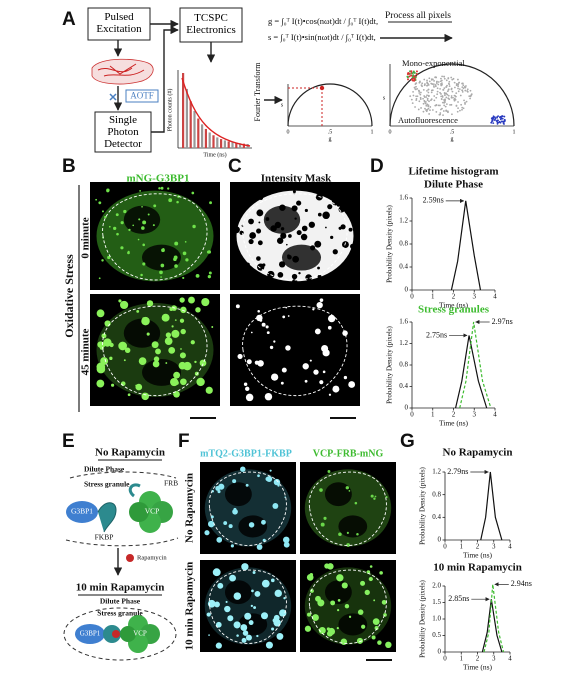 This screenshot has width=573, height=680. What do you see at coordinates (372, 132) in the screenshot?
I see `tick-label: 1` at bounding box center [372, 132].